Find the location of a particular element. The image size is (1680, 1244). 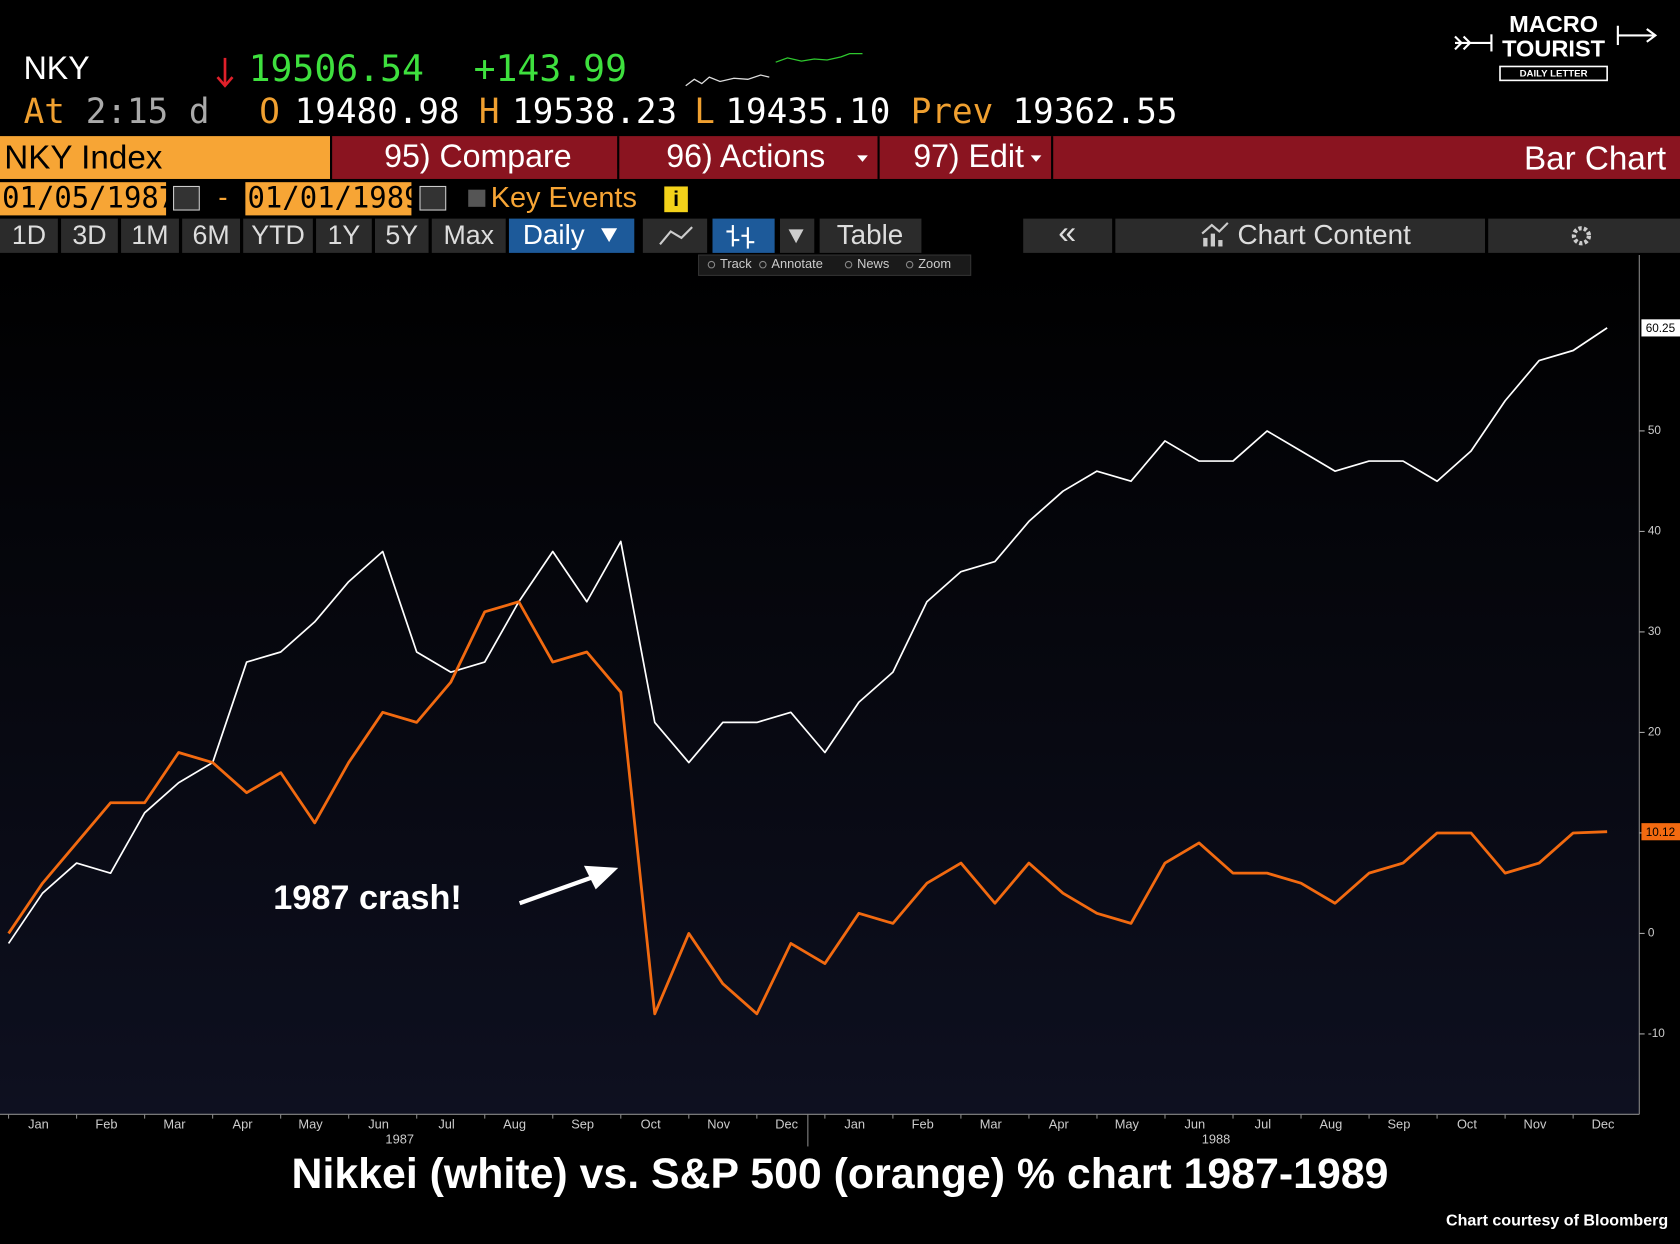

collapse: « is located at coordinates (1067, 232).